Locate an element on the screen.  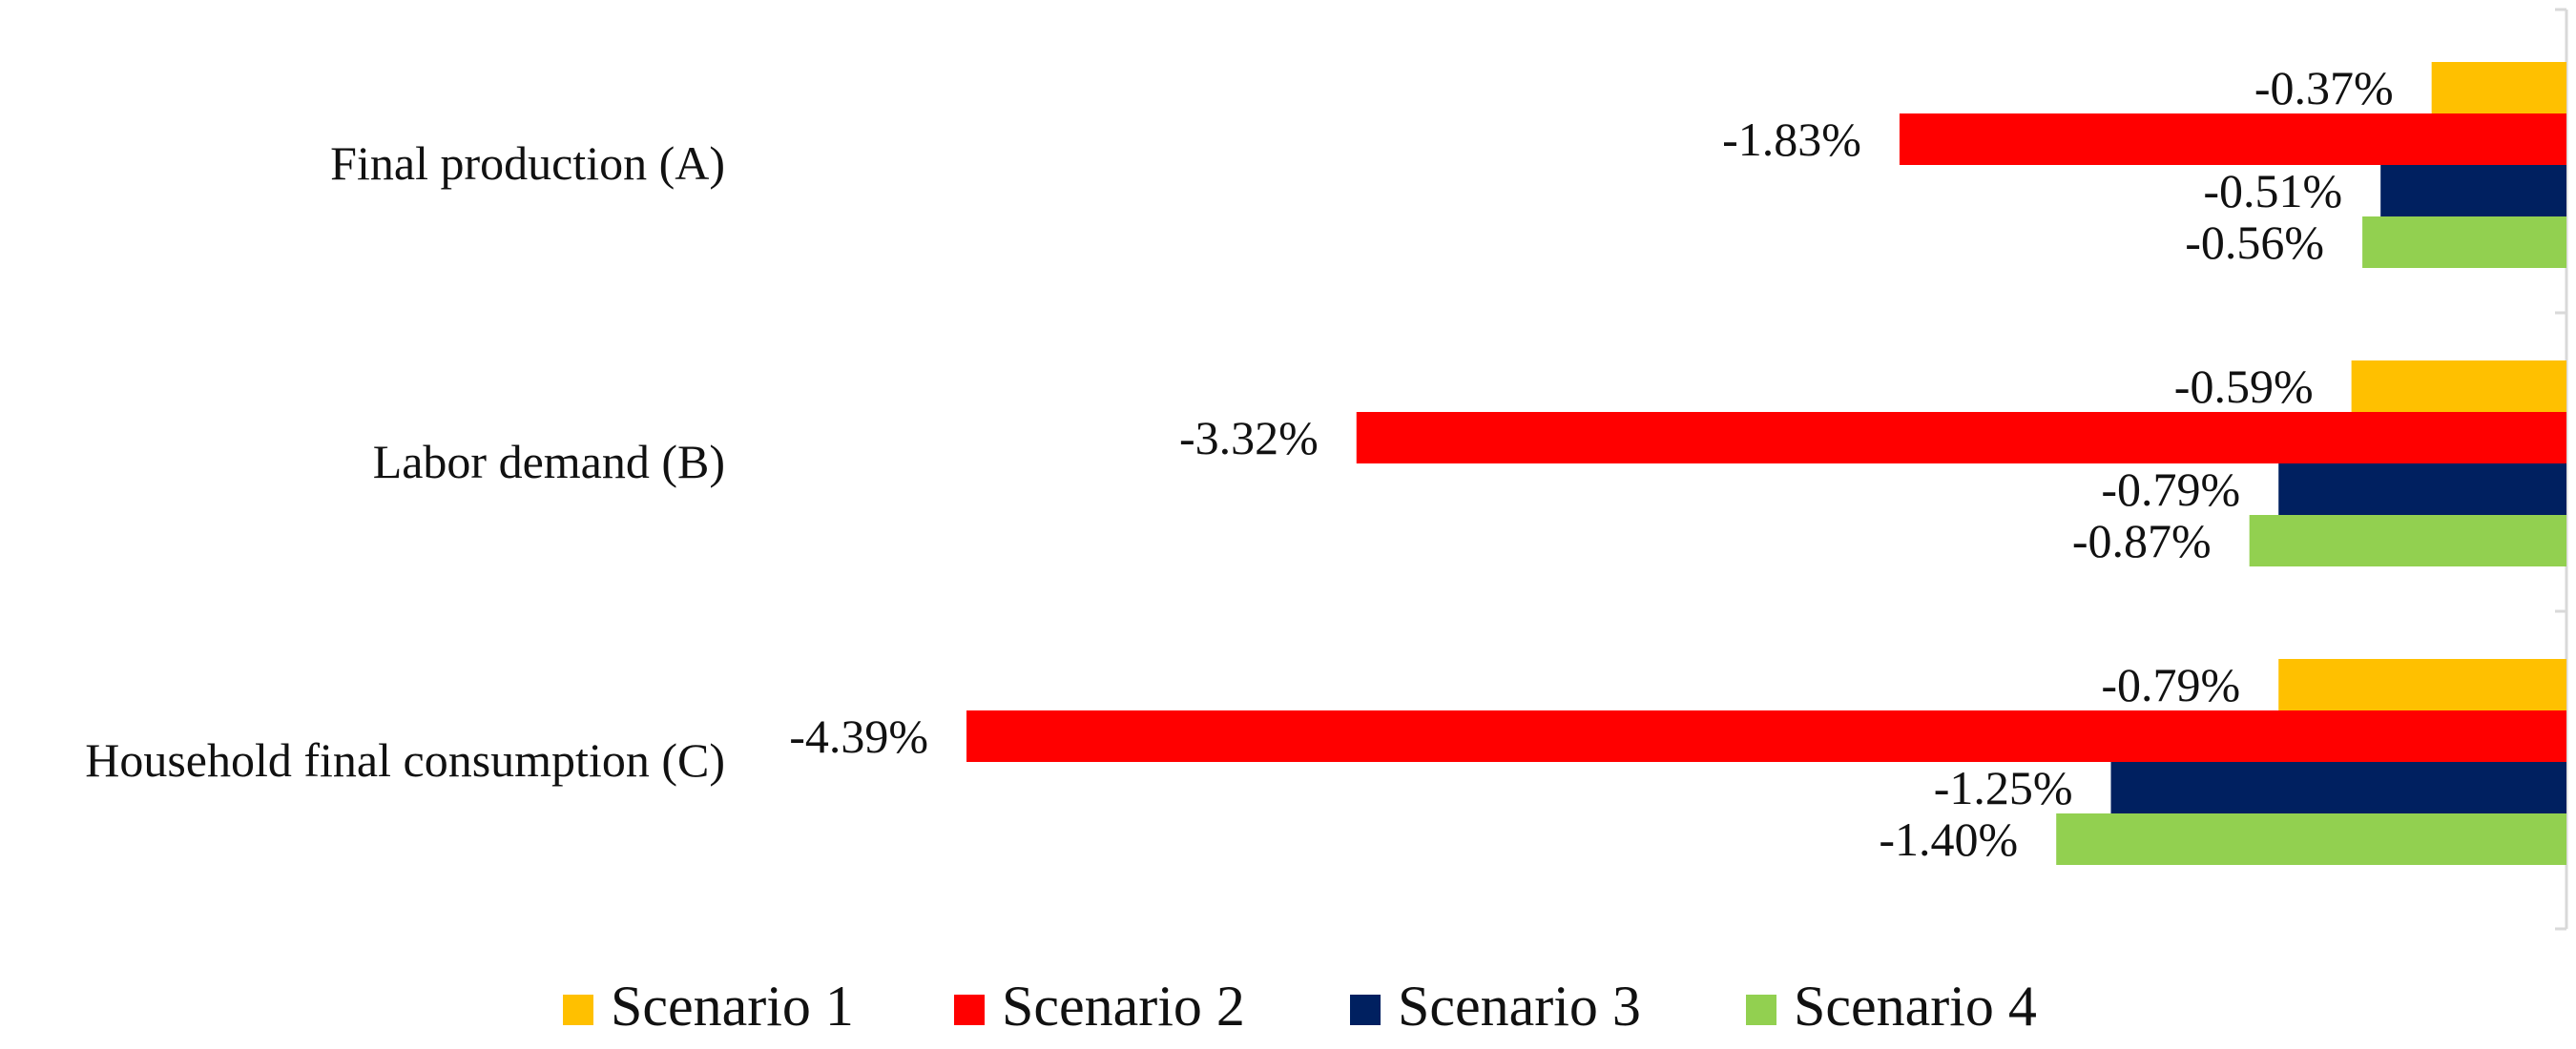
data-label: -1.25% is located at coordinates (2003, 787).